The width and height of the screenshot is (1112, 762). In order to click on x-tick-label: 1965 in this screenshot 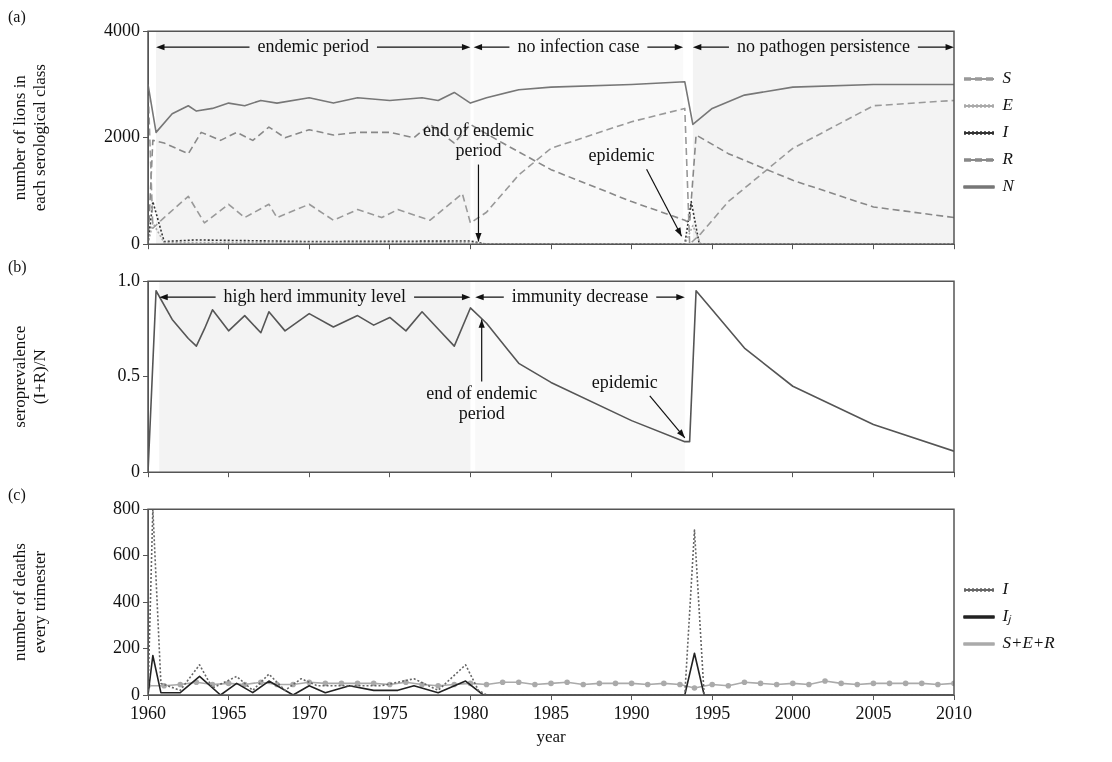, I will do `click(228, 712)`.